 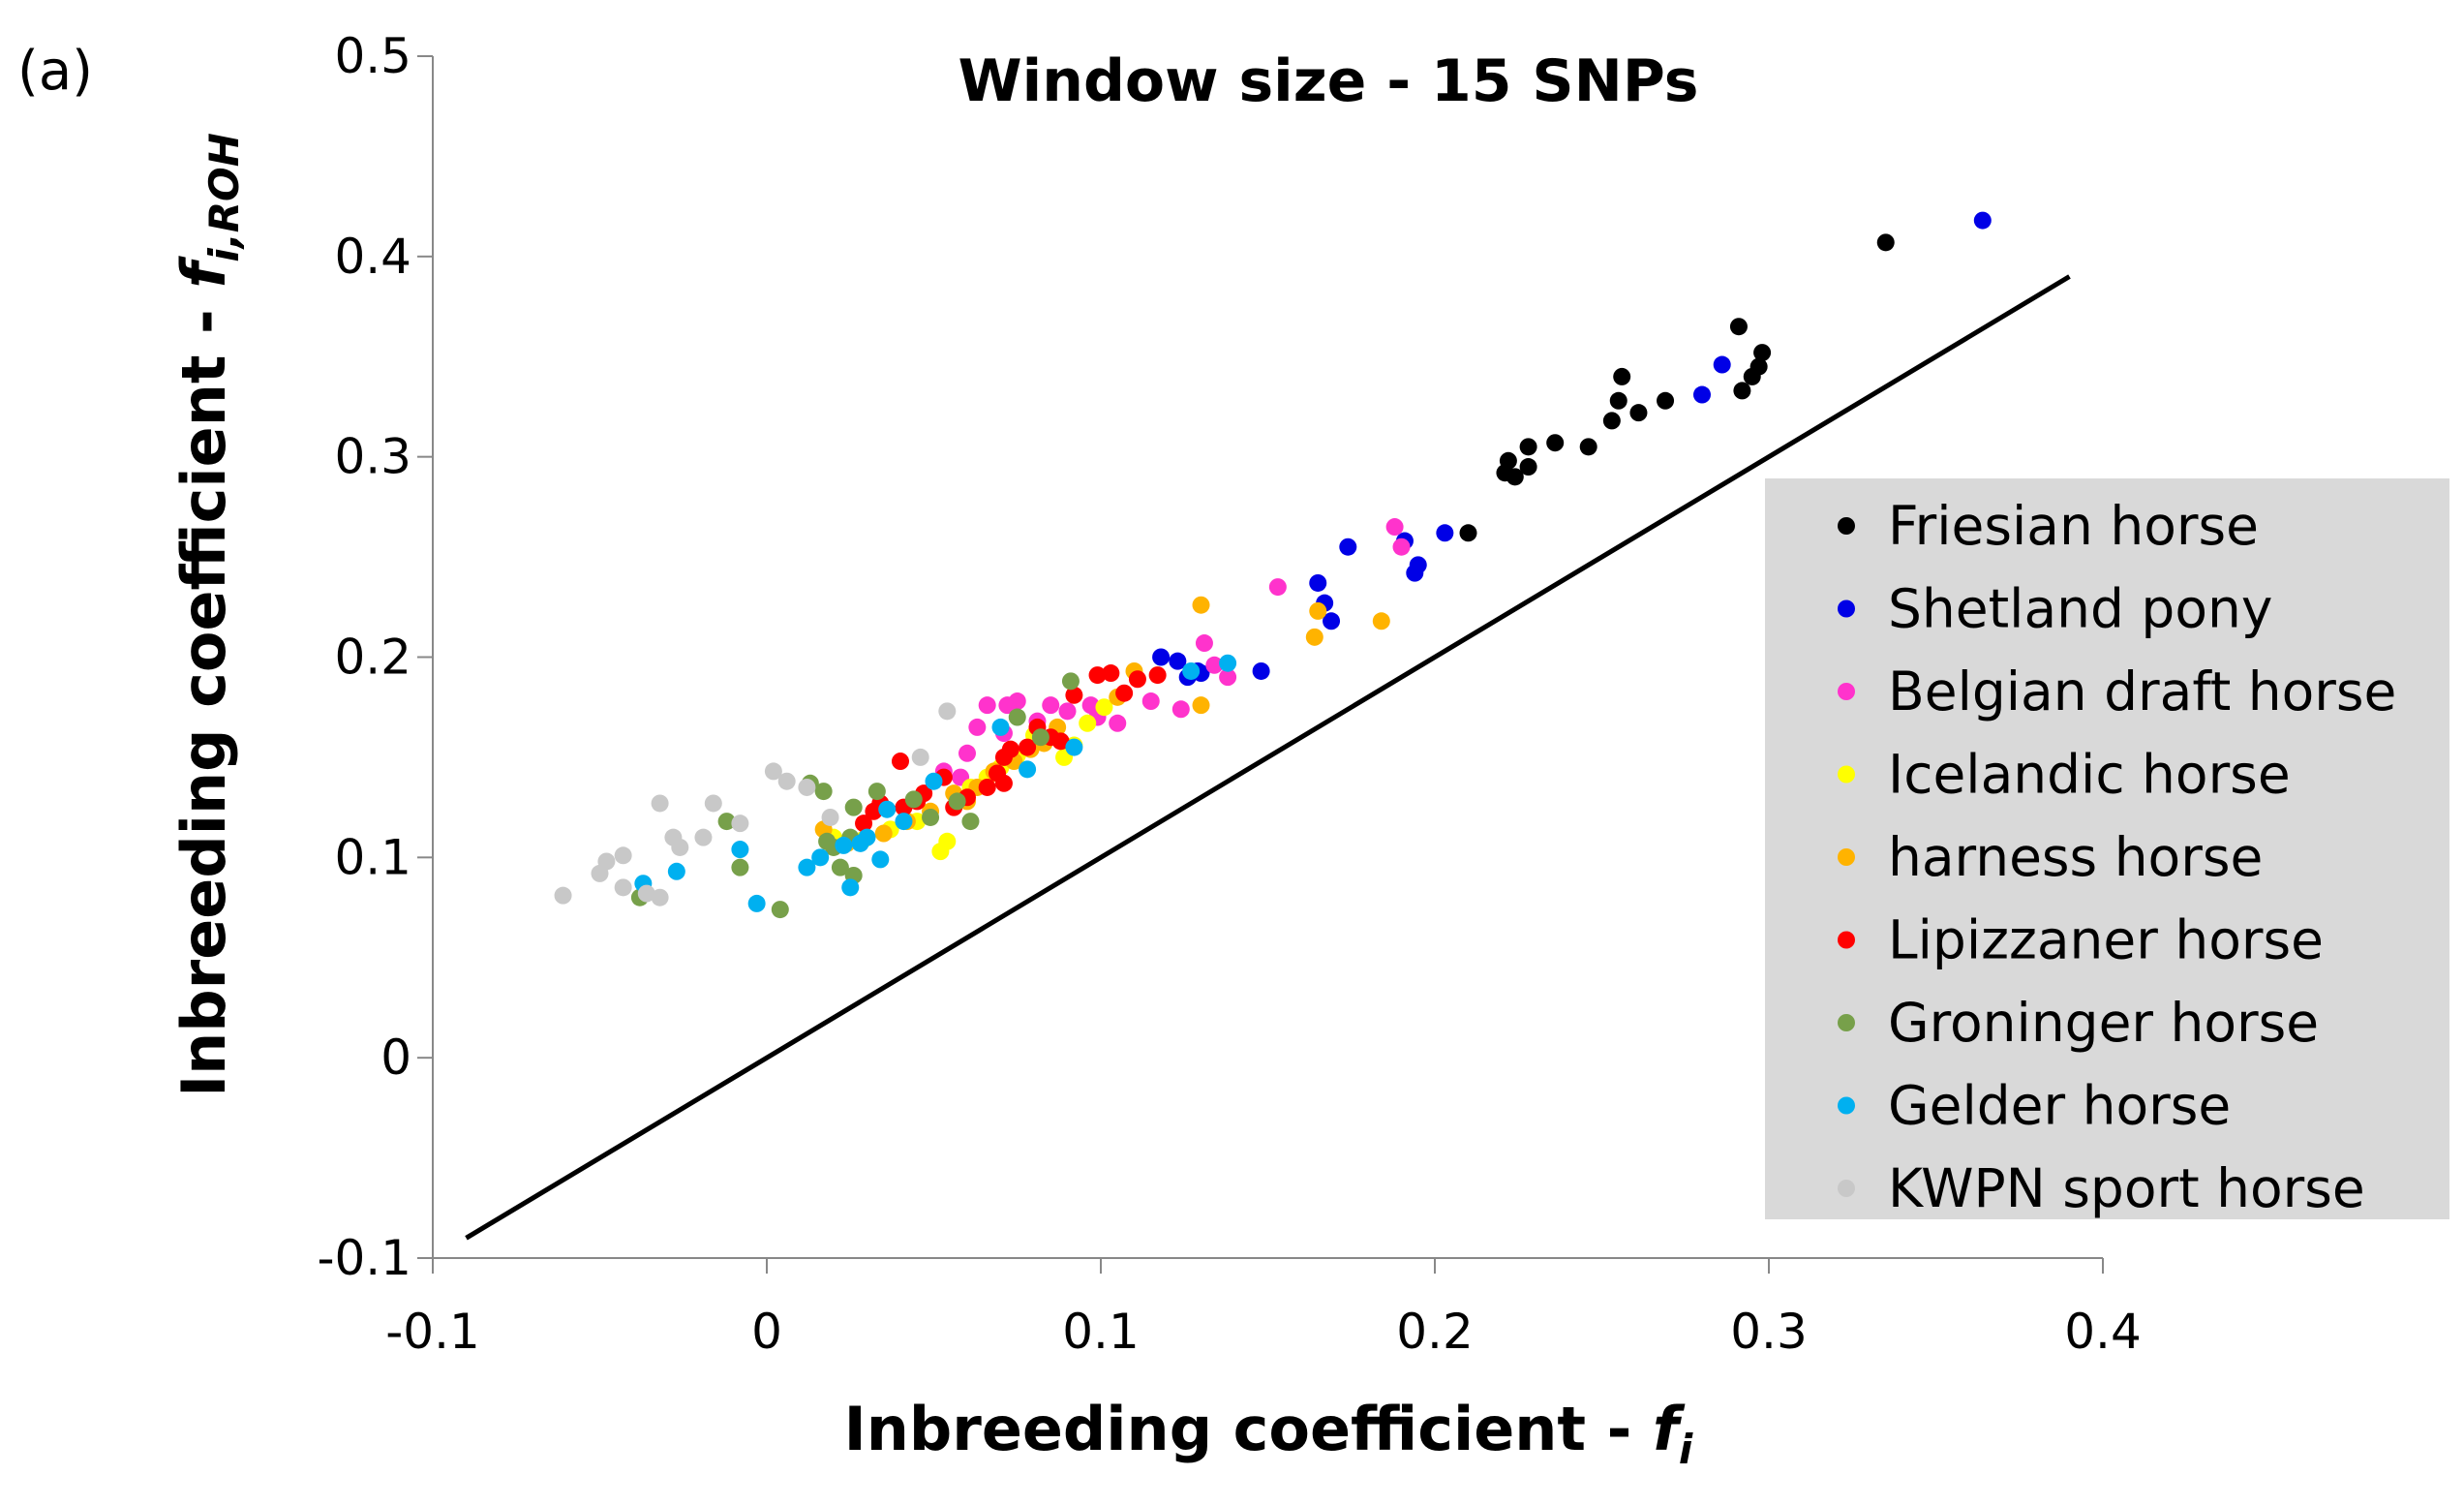 What do you see at coordinates (2142, 691) in the screenshot?
I see `legend-label: Belgian draft horse` at bounding box center [2142, 691].